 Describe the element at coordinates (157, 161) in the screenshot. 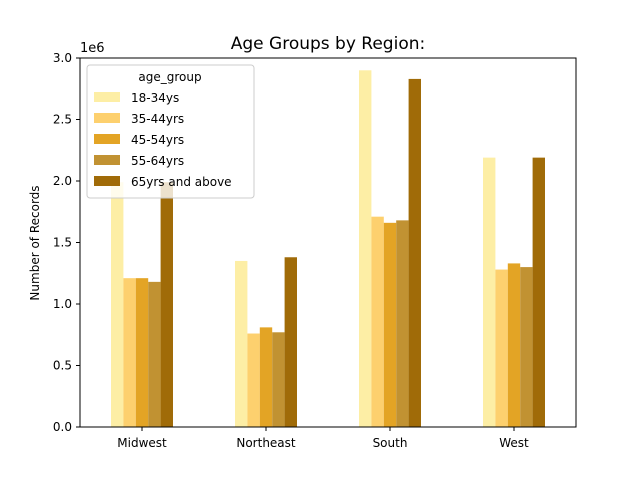

I see `legend-label: 55-64yrs` at that location.